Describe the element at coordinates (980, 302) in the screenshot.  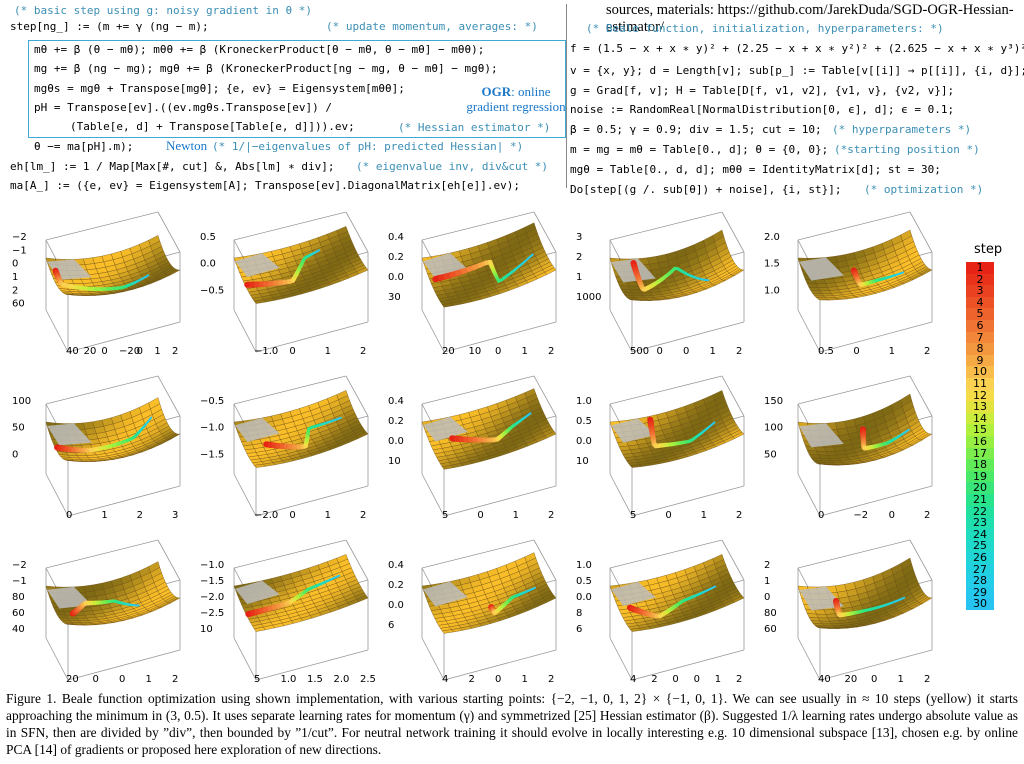
I see `legend-label: 4` at that location.